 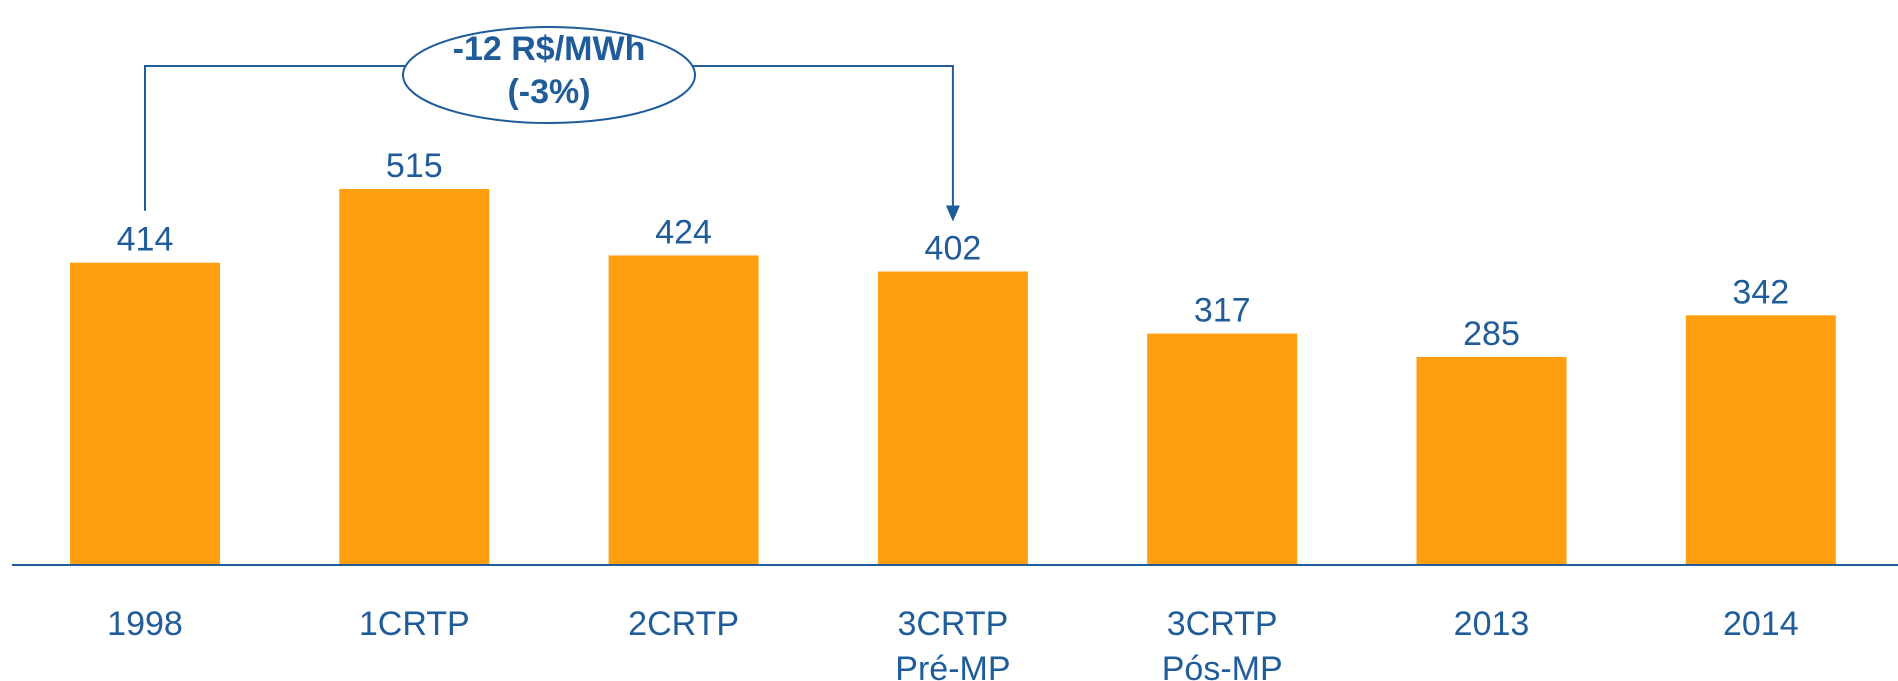 What do you see at coordinates (683, 232) in the screenshot?
I see `bar-value-label: 424` at bounding box center [683, 232].